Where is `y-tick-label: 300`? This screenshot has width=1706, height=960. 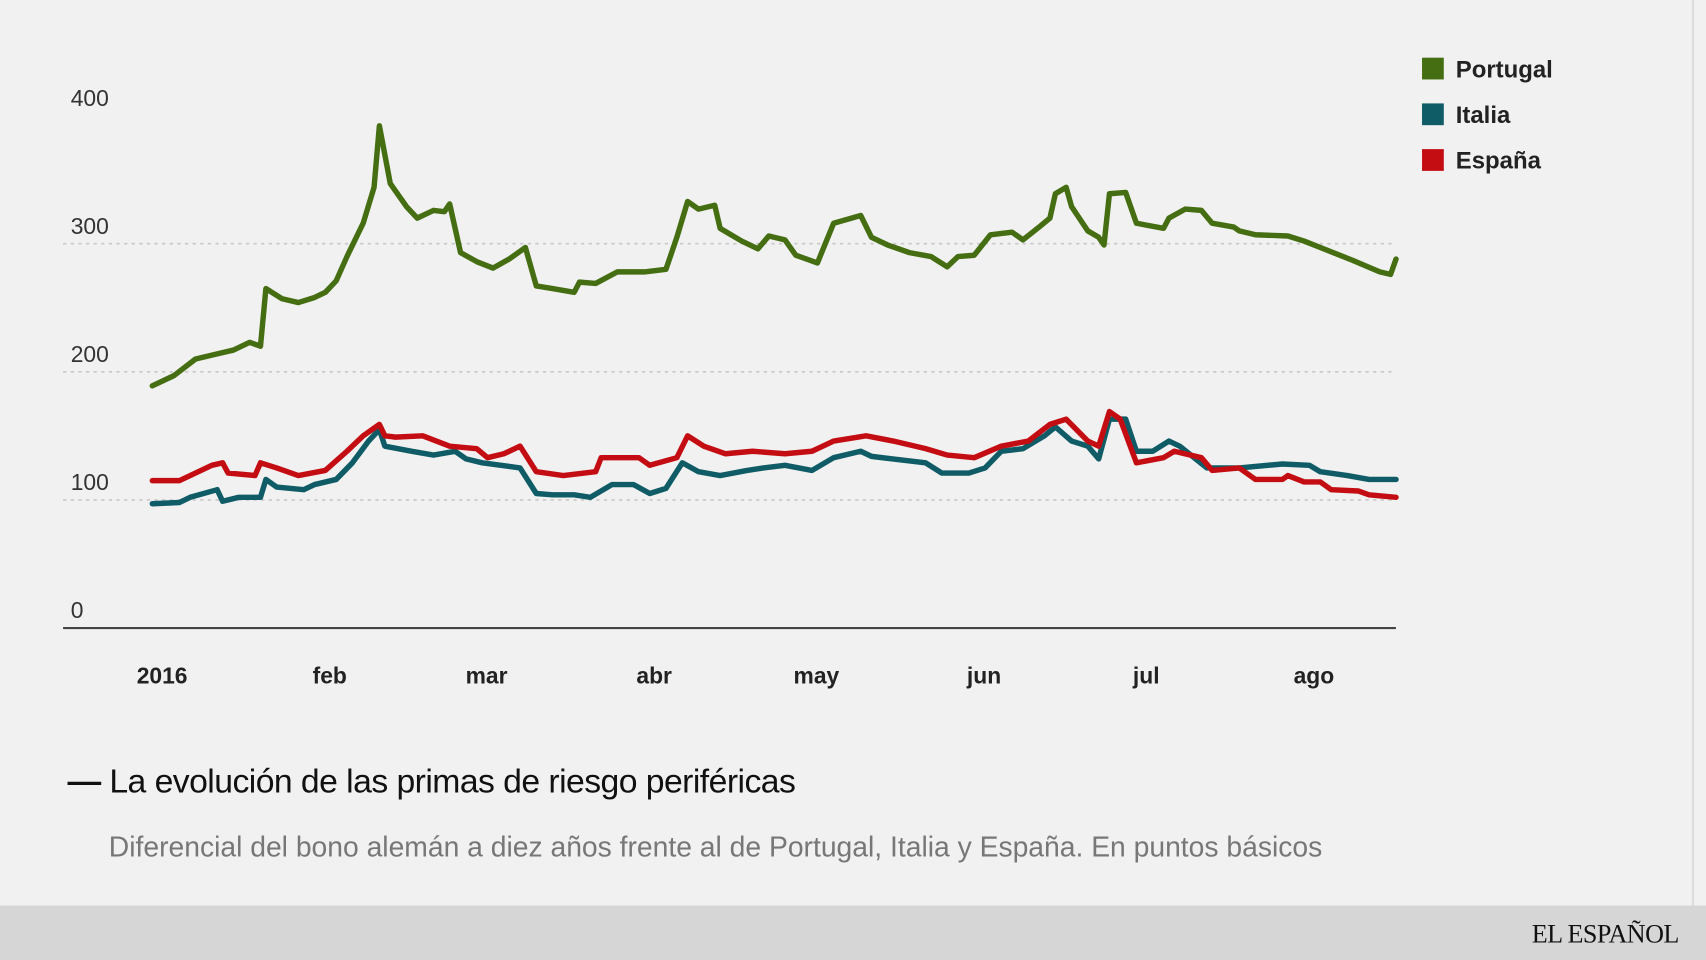
y-tick-label: 300 is located at coordinates (90, 226).